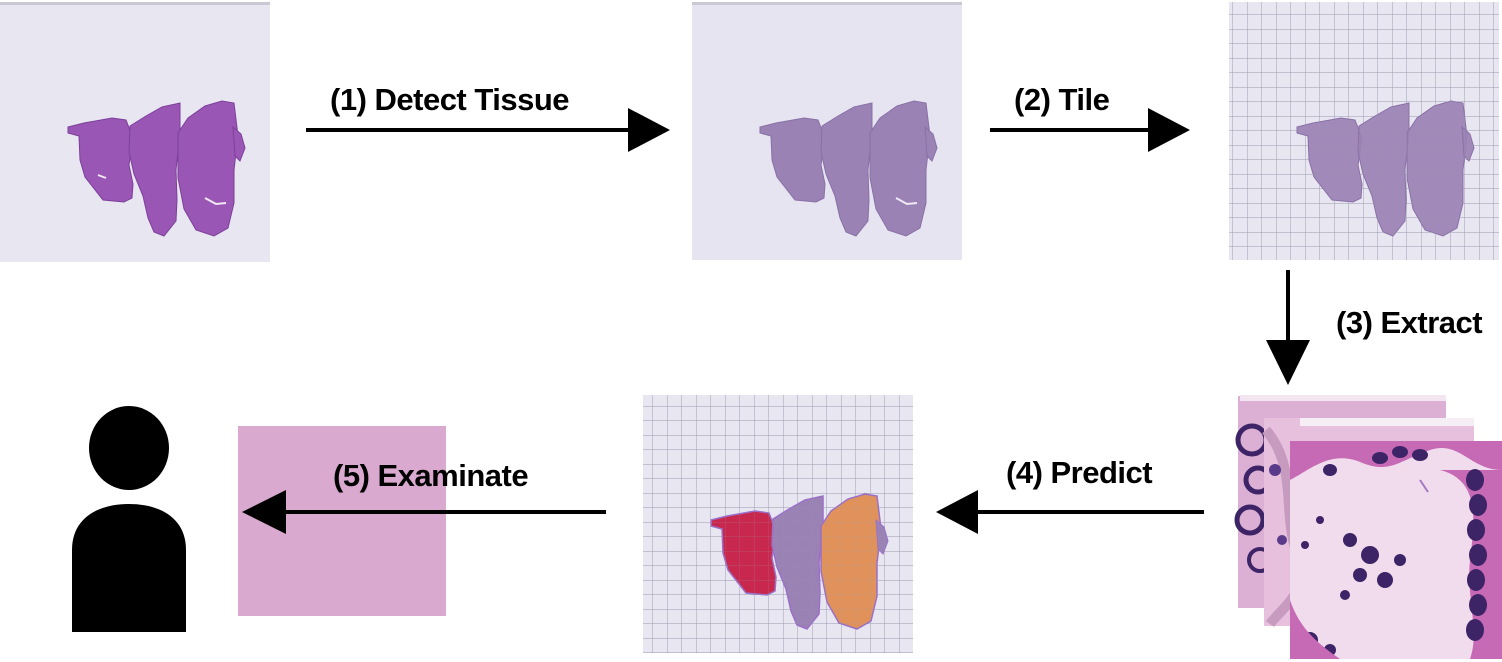 The width and height of the screenshot is (1502, 662). Describe the element at coordinates (1288, 327) in the screenshot. I see `arrow-extract` at that location.